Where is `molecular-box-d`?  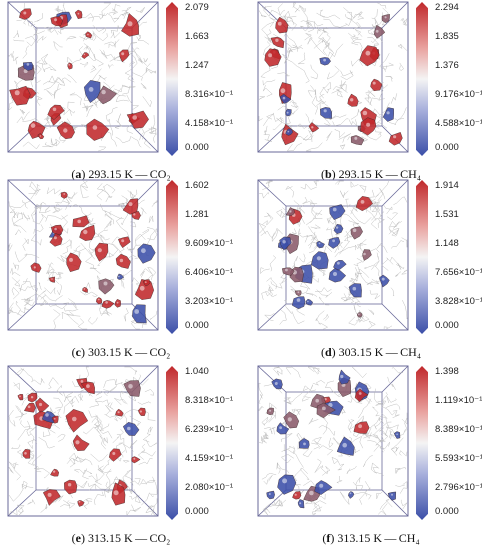 molecular-box-d is located at coordinates (333, 255).